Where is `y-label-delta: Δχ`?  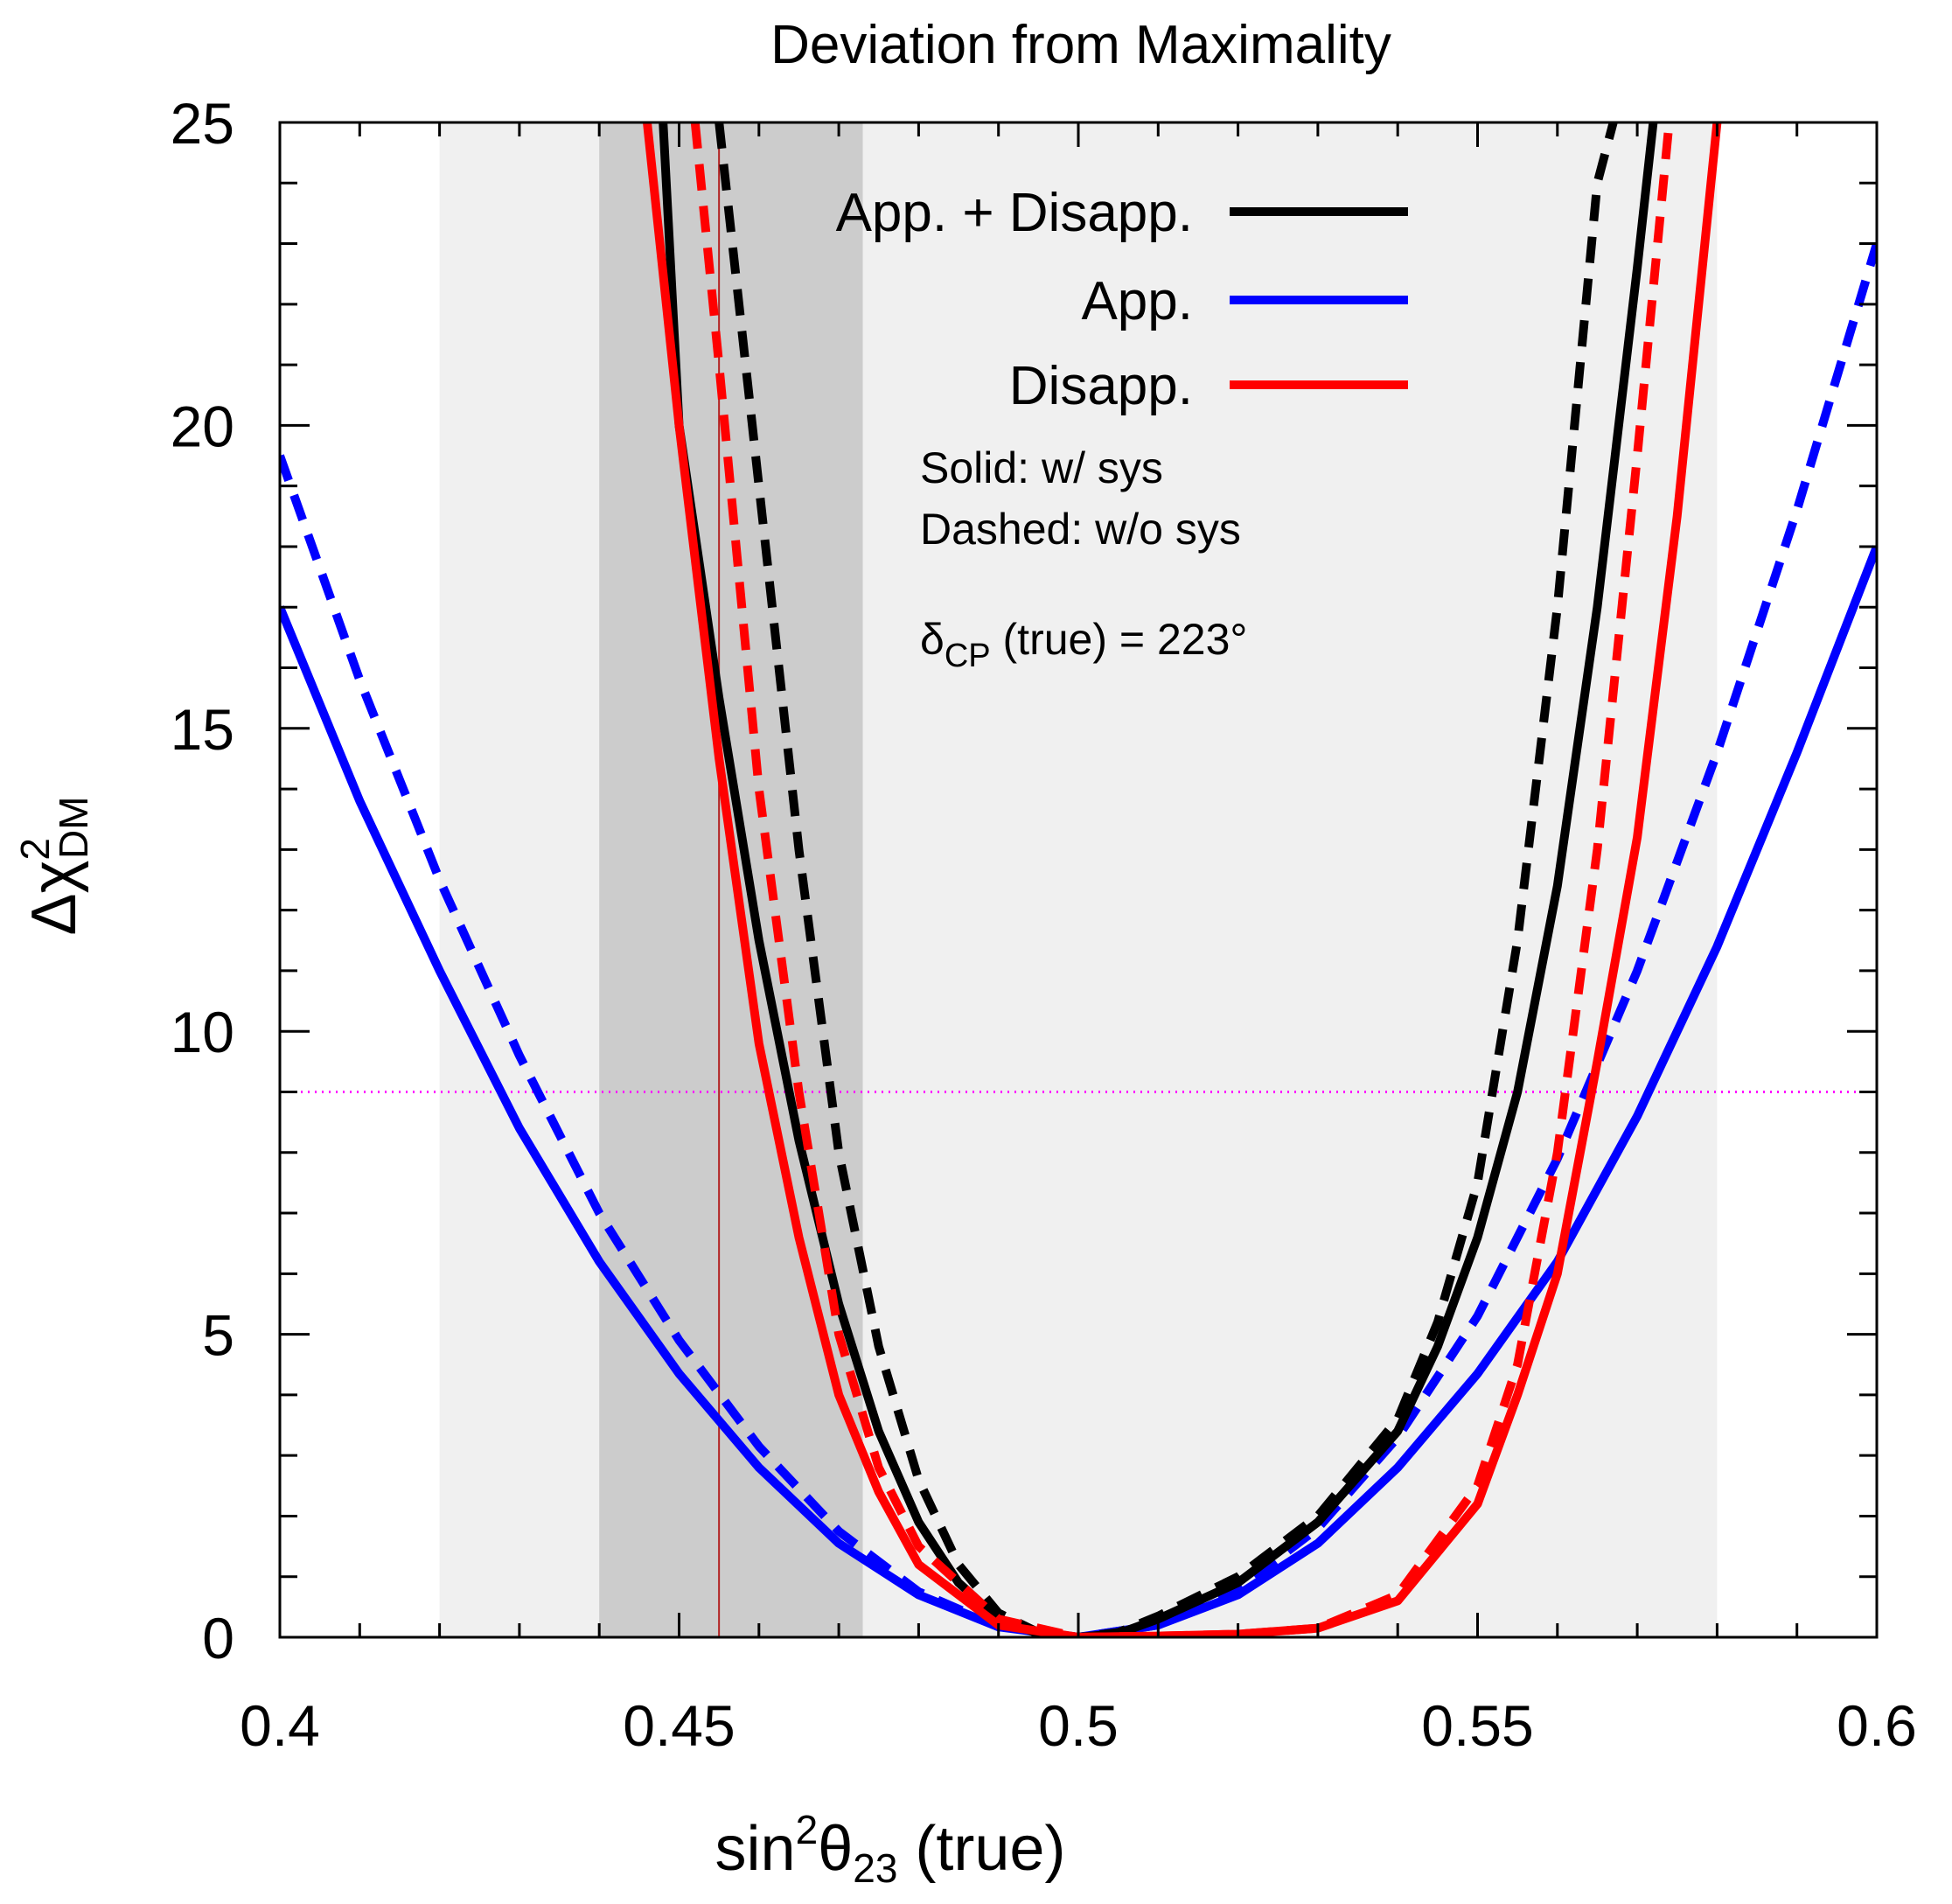
y-label-delta: Δχ is located at coordinates (54, 898).